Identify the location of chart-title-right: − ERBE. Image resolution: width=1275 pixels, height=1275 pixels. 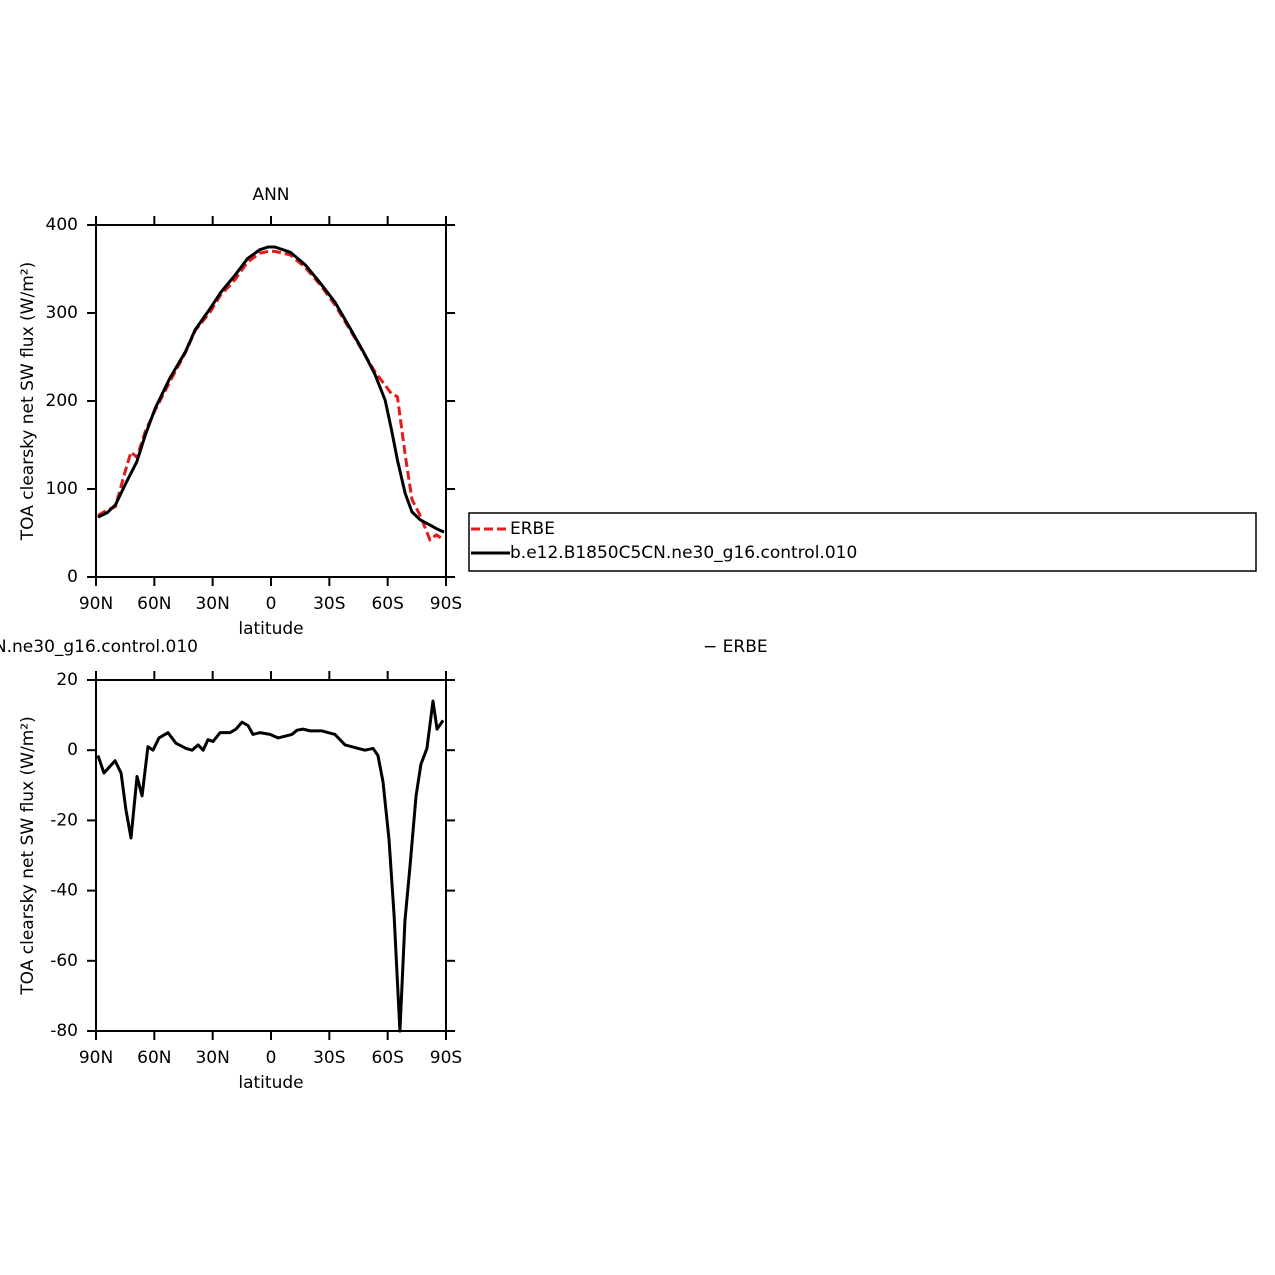
(735, 647).